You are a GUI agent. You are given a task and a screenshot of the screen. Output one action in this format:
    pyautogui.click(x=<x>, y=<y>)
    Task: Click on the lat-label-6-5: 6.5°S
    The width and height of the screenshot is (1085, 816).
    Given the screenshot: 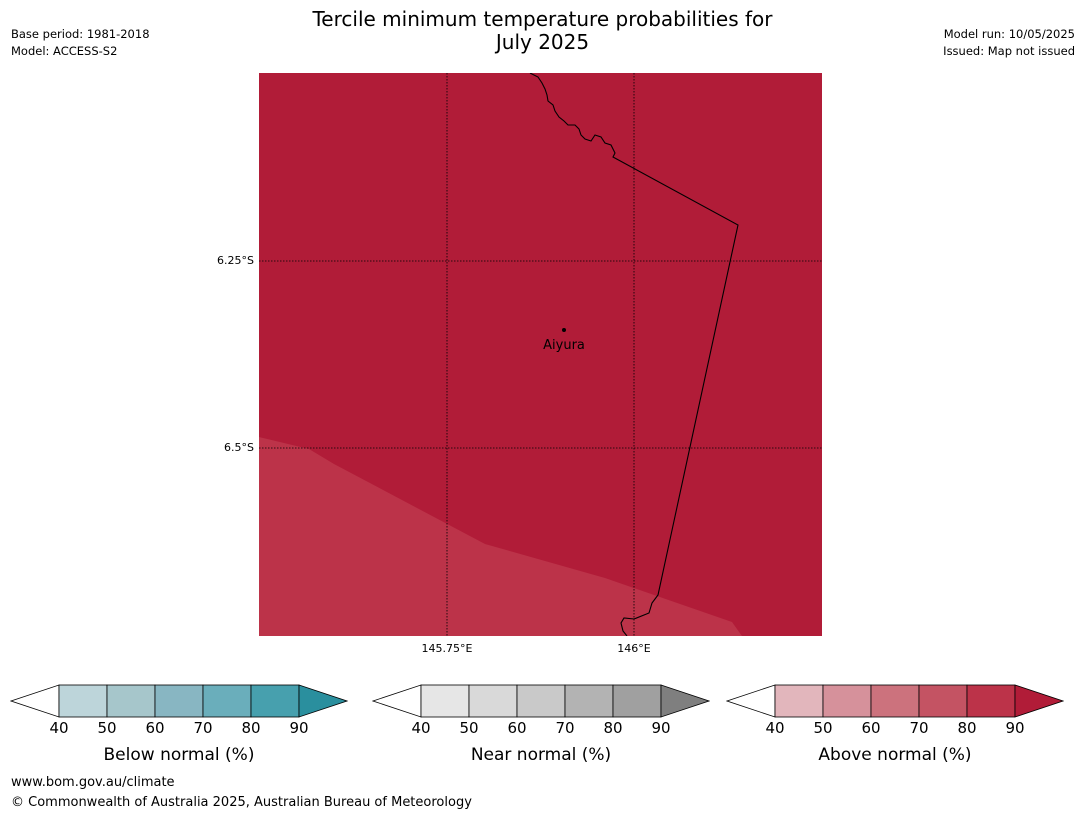 What is the action you would take?
    pyautogui.click(x=239, y=447)
    